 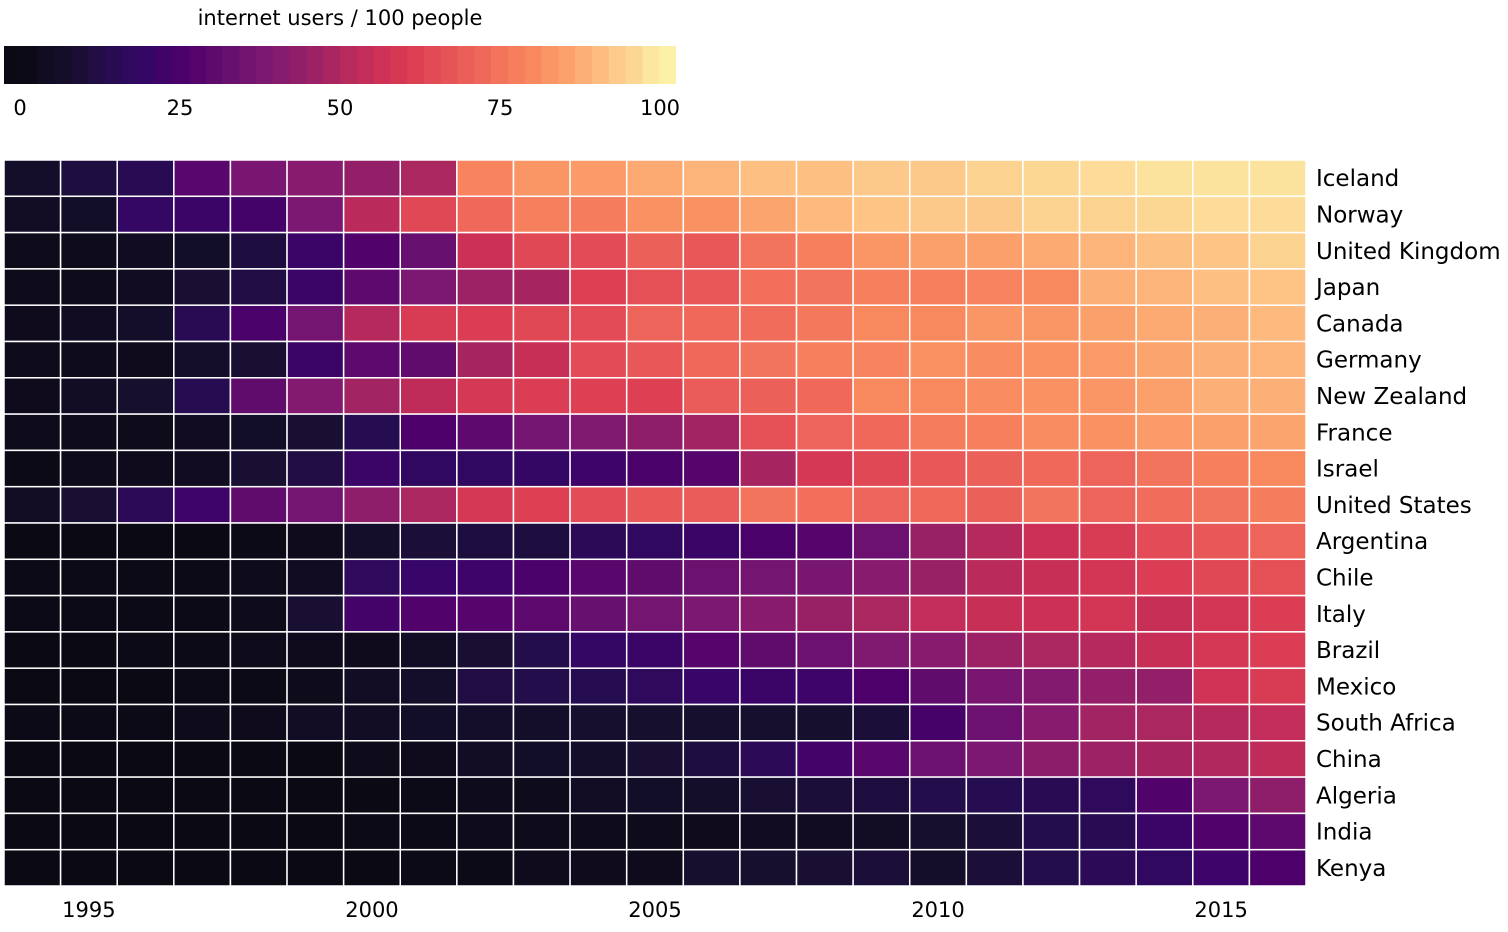 What do you see at coordinates (1356, 687) in the screenshot?
I see `row-label: Mexico` at bounding box center [1356, 687].